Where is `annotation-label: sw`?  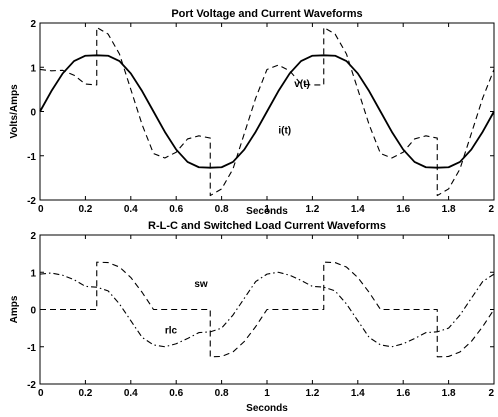 annotation-label: sw is located at coordinates (201, 284).